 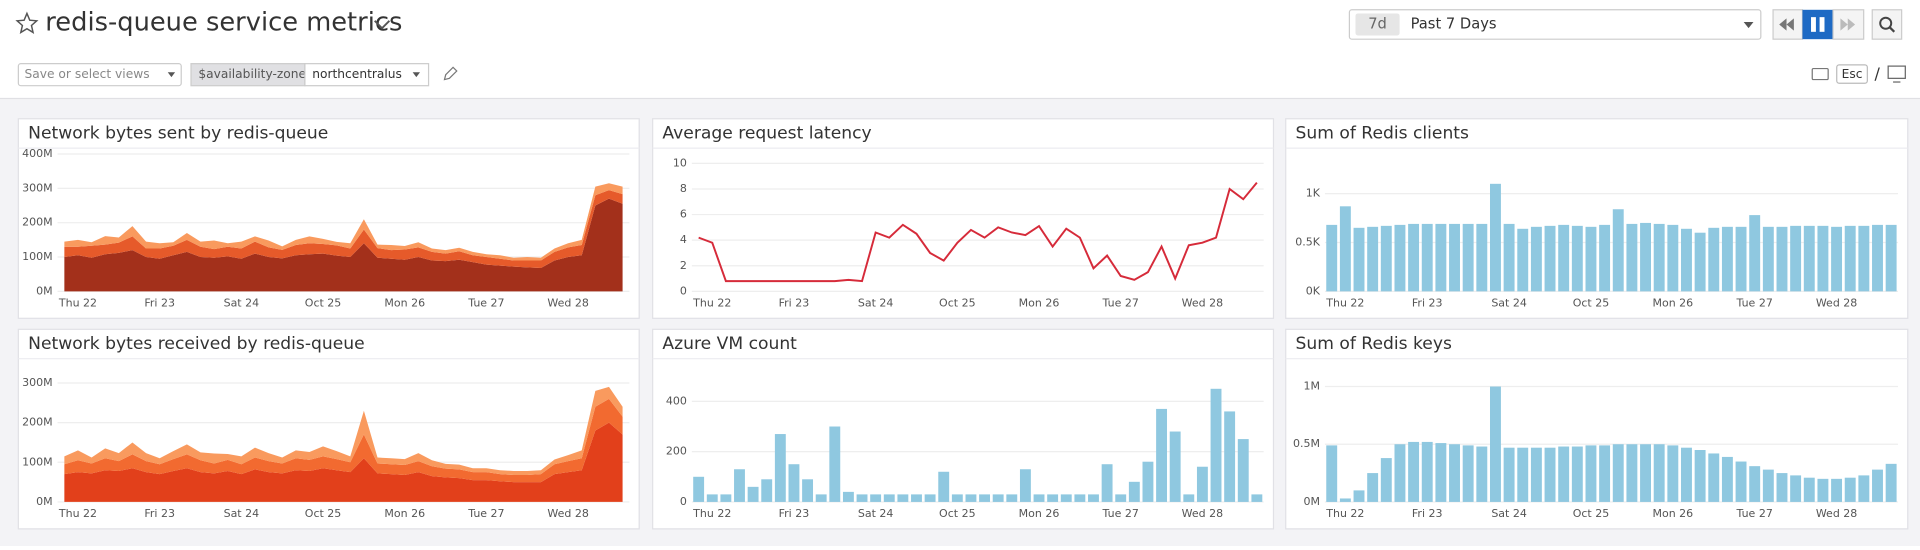 What do you see at coordinates (683, 188) in the screenshot?
I see `y-tick-label: 8` at bounding box center [683, 188].